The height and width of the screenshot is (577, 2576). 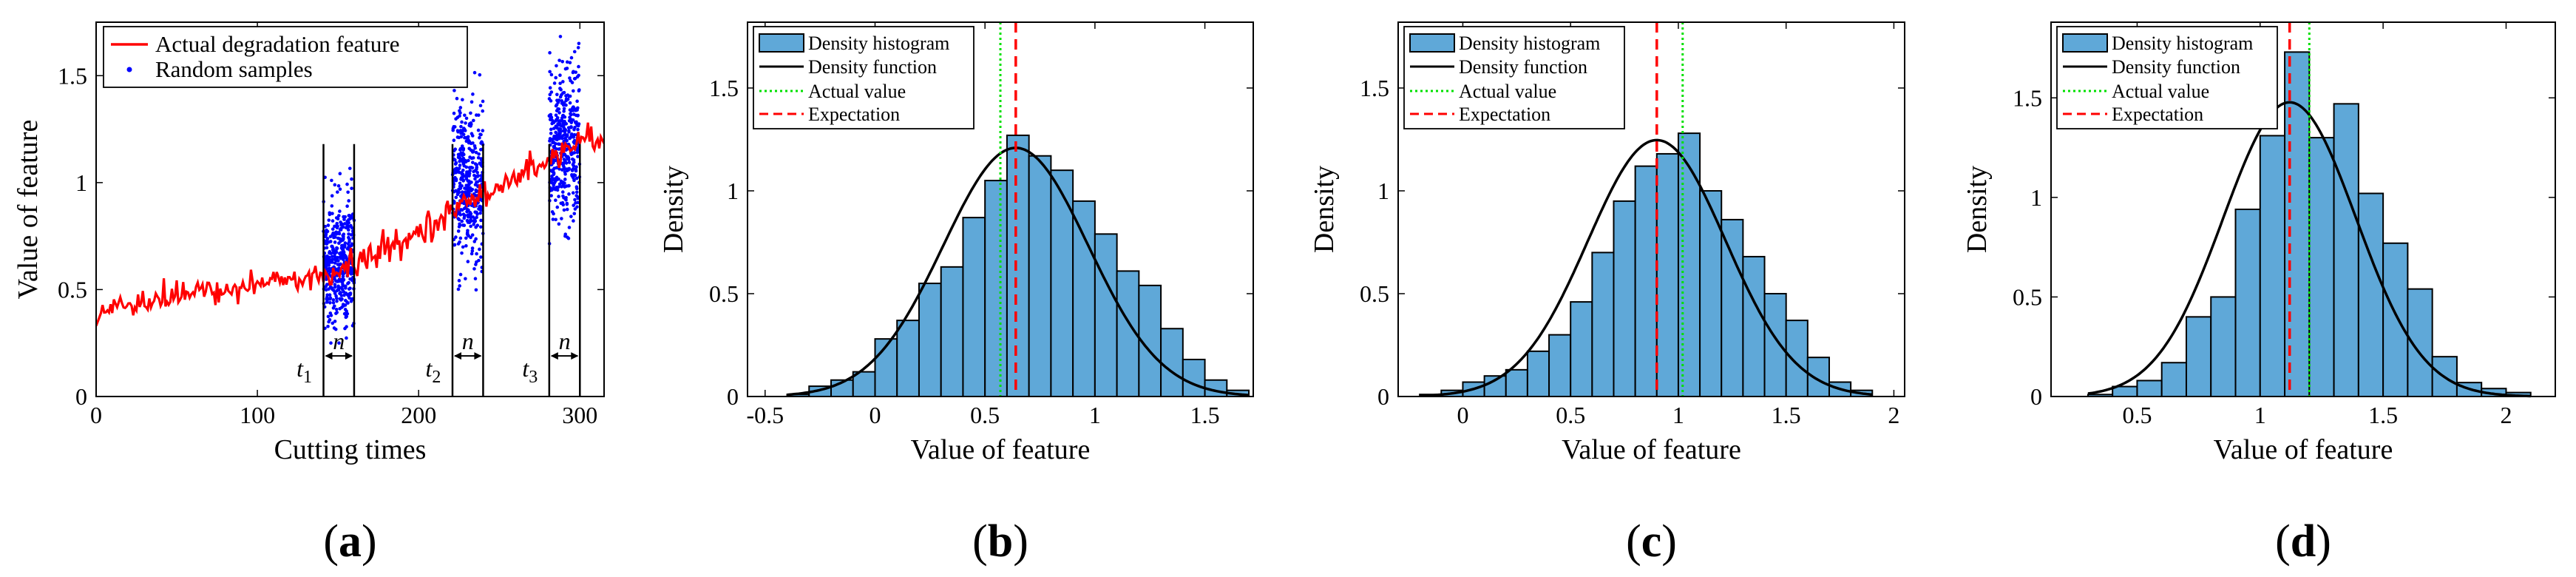 What do you see at coordinates (2303, 209) in the screenshot?
I see `axes-frame` at bounding box center [2303, 209].